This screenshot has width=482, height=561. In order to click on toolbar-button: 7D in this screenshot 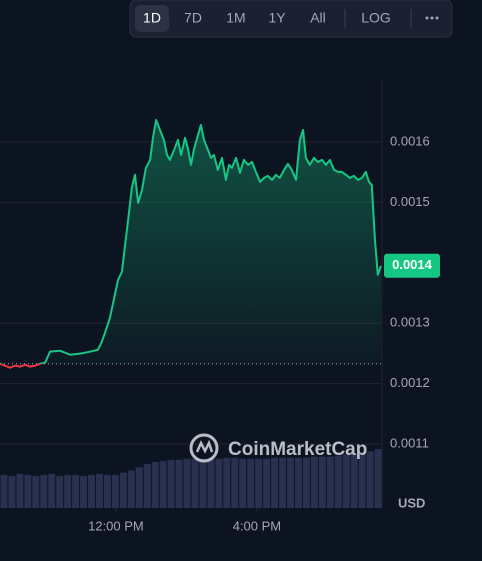, I will do `click(193, 18)`.